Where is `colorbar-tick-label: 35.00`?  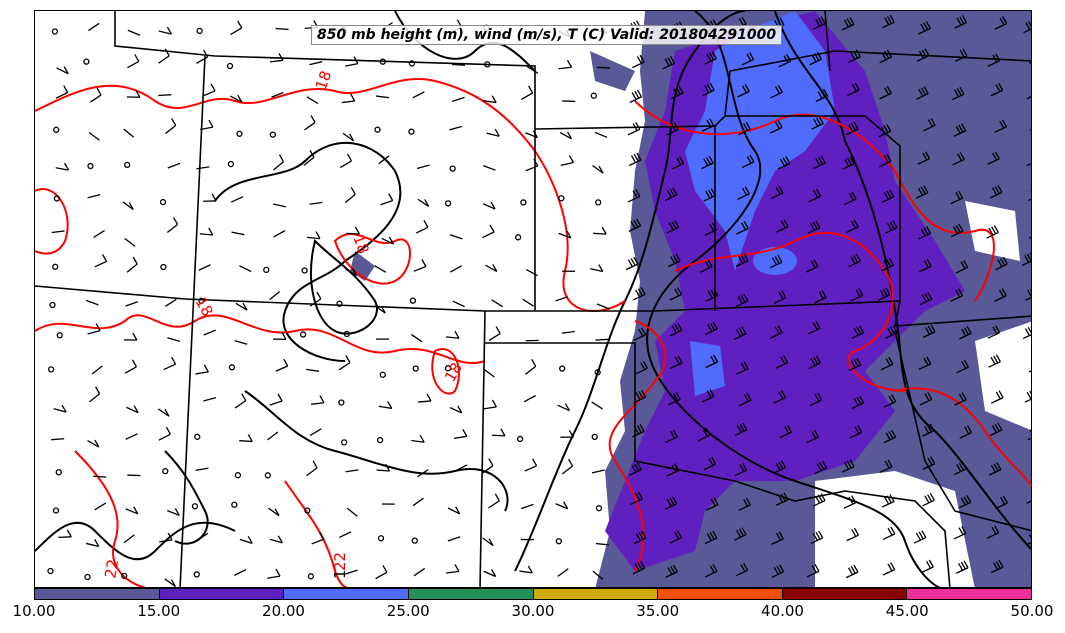
colorbar-tick-label: 35.00 is located at coordinates (658, 611).